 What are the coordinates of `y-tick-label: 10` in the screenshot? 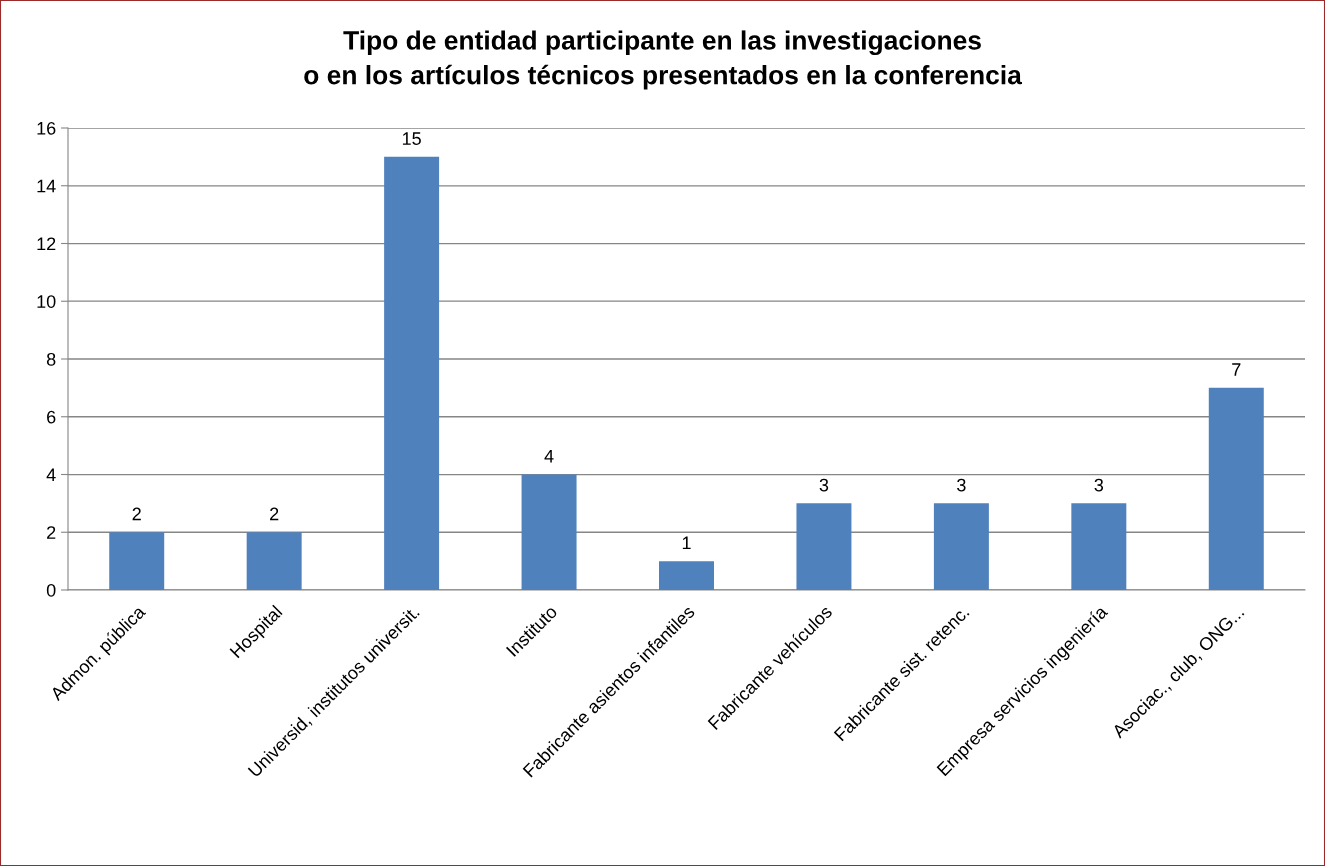 It's located at (46, 301).